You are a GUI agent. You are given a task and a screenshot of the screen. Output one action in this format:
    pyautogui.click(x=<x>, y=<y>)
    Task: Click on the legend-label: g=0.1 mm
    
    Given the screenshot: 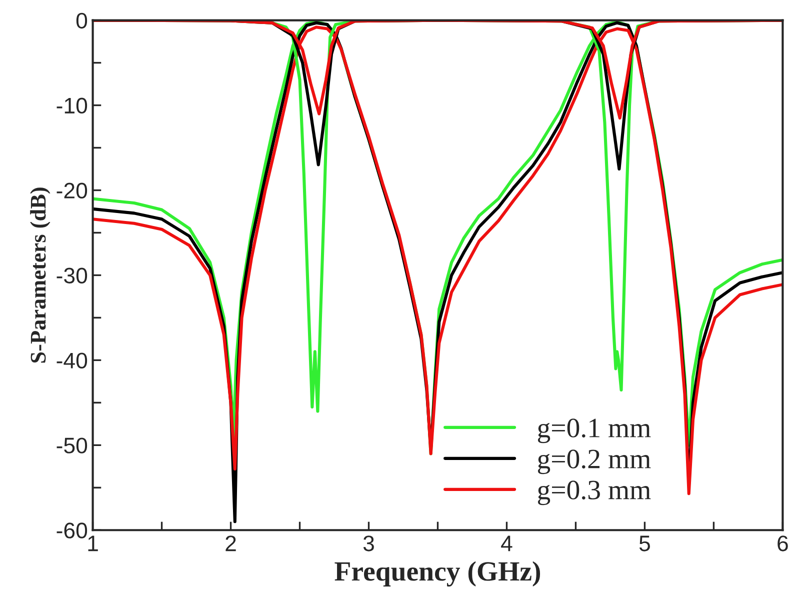 What is the action you would take?
    pyautogui.click(x=594, y=431)
    